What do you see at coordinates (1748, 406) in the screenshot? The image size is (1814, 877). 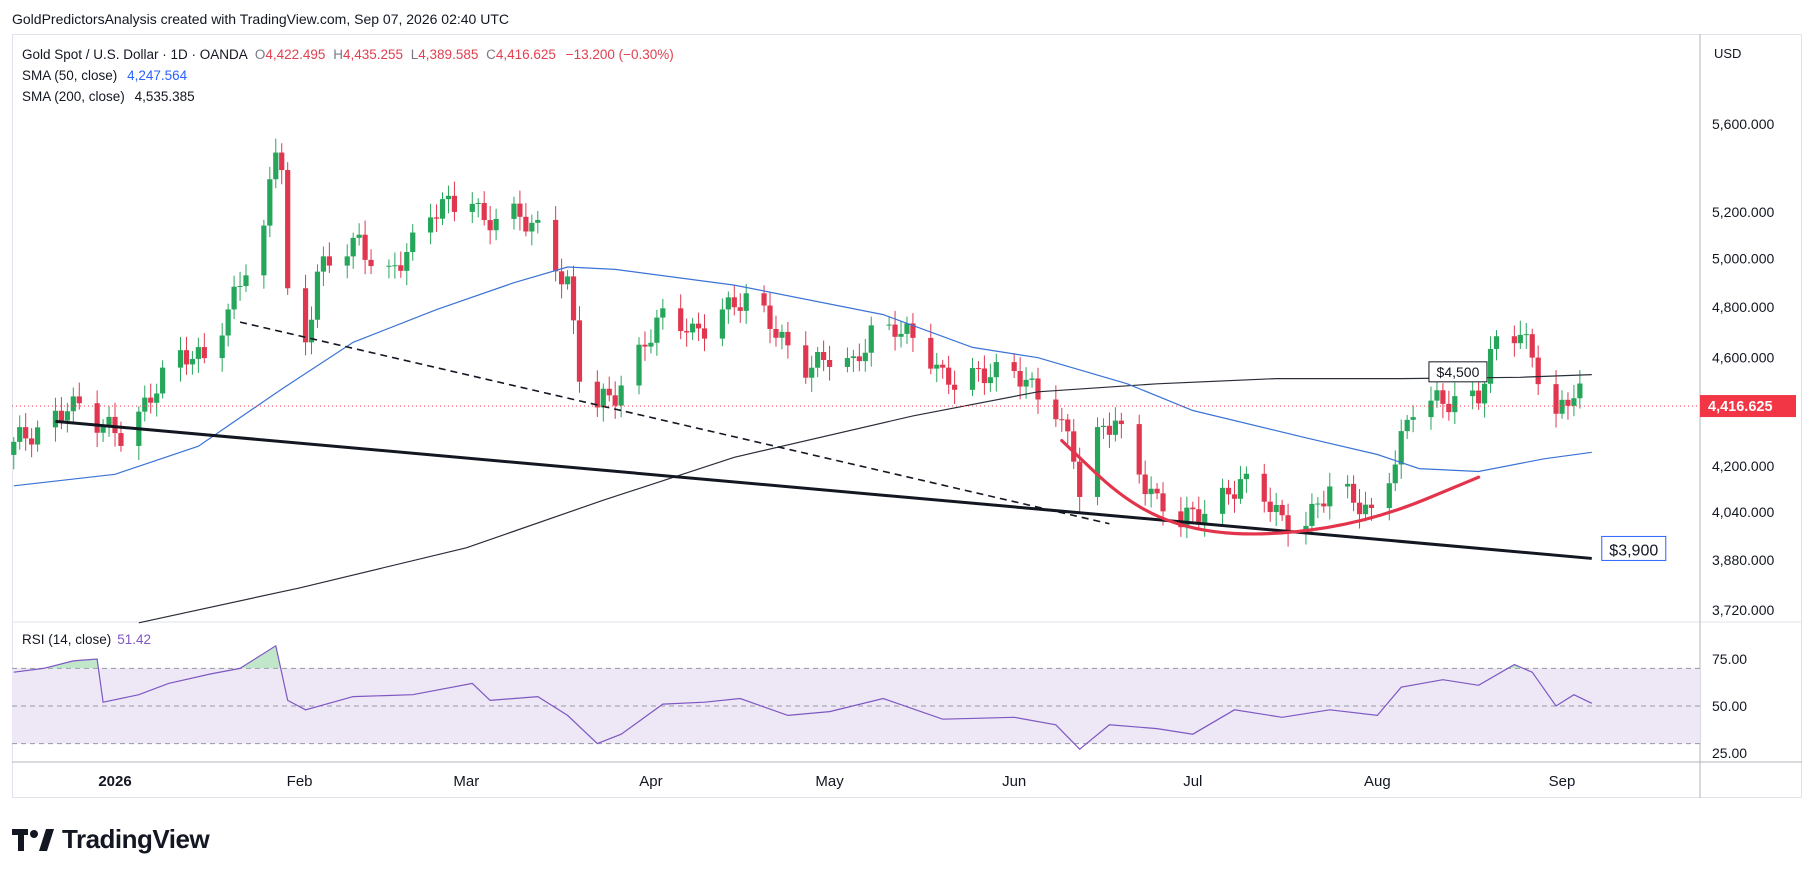 I see `last-price-badge` at bounding box center [1748, 406].